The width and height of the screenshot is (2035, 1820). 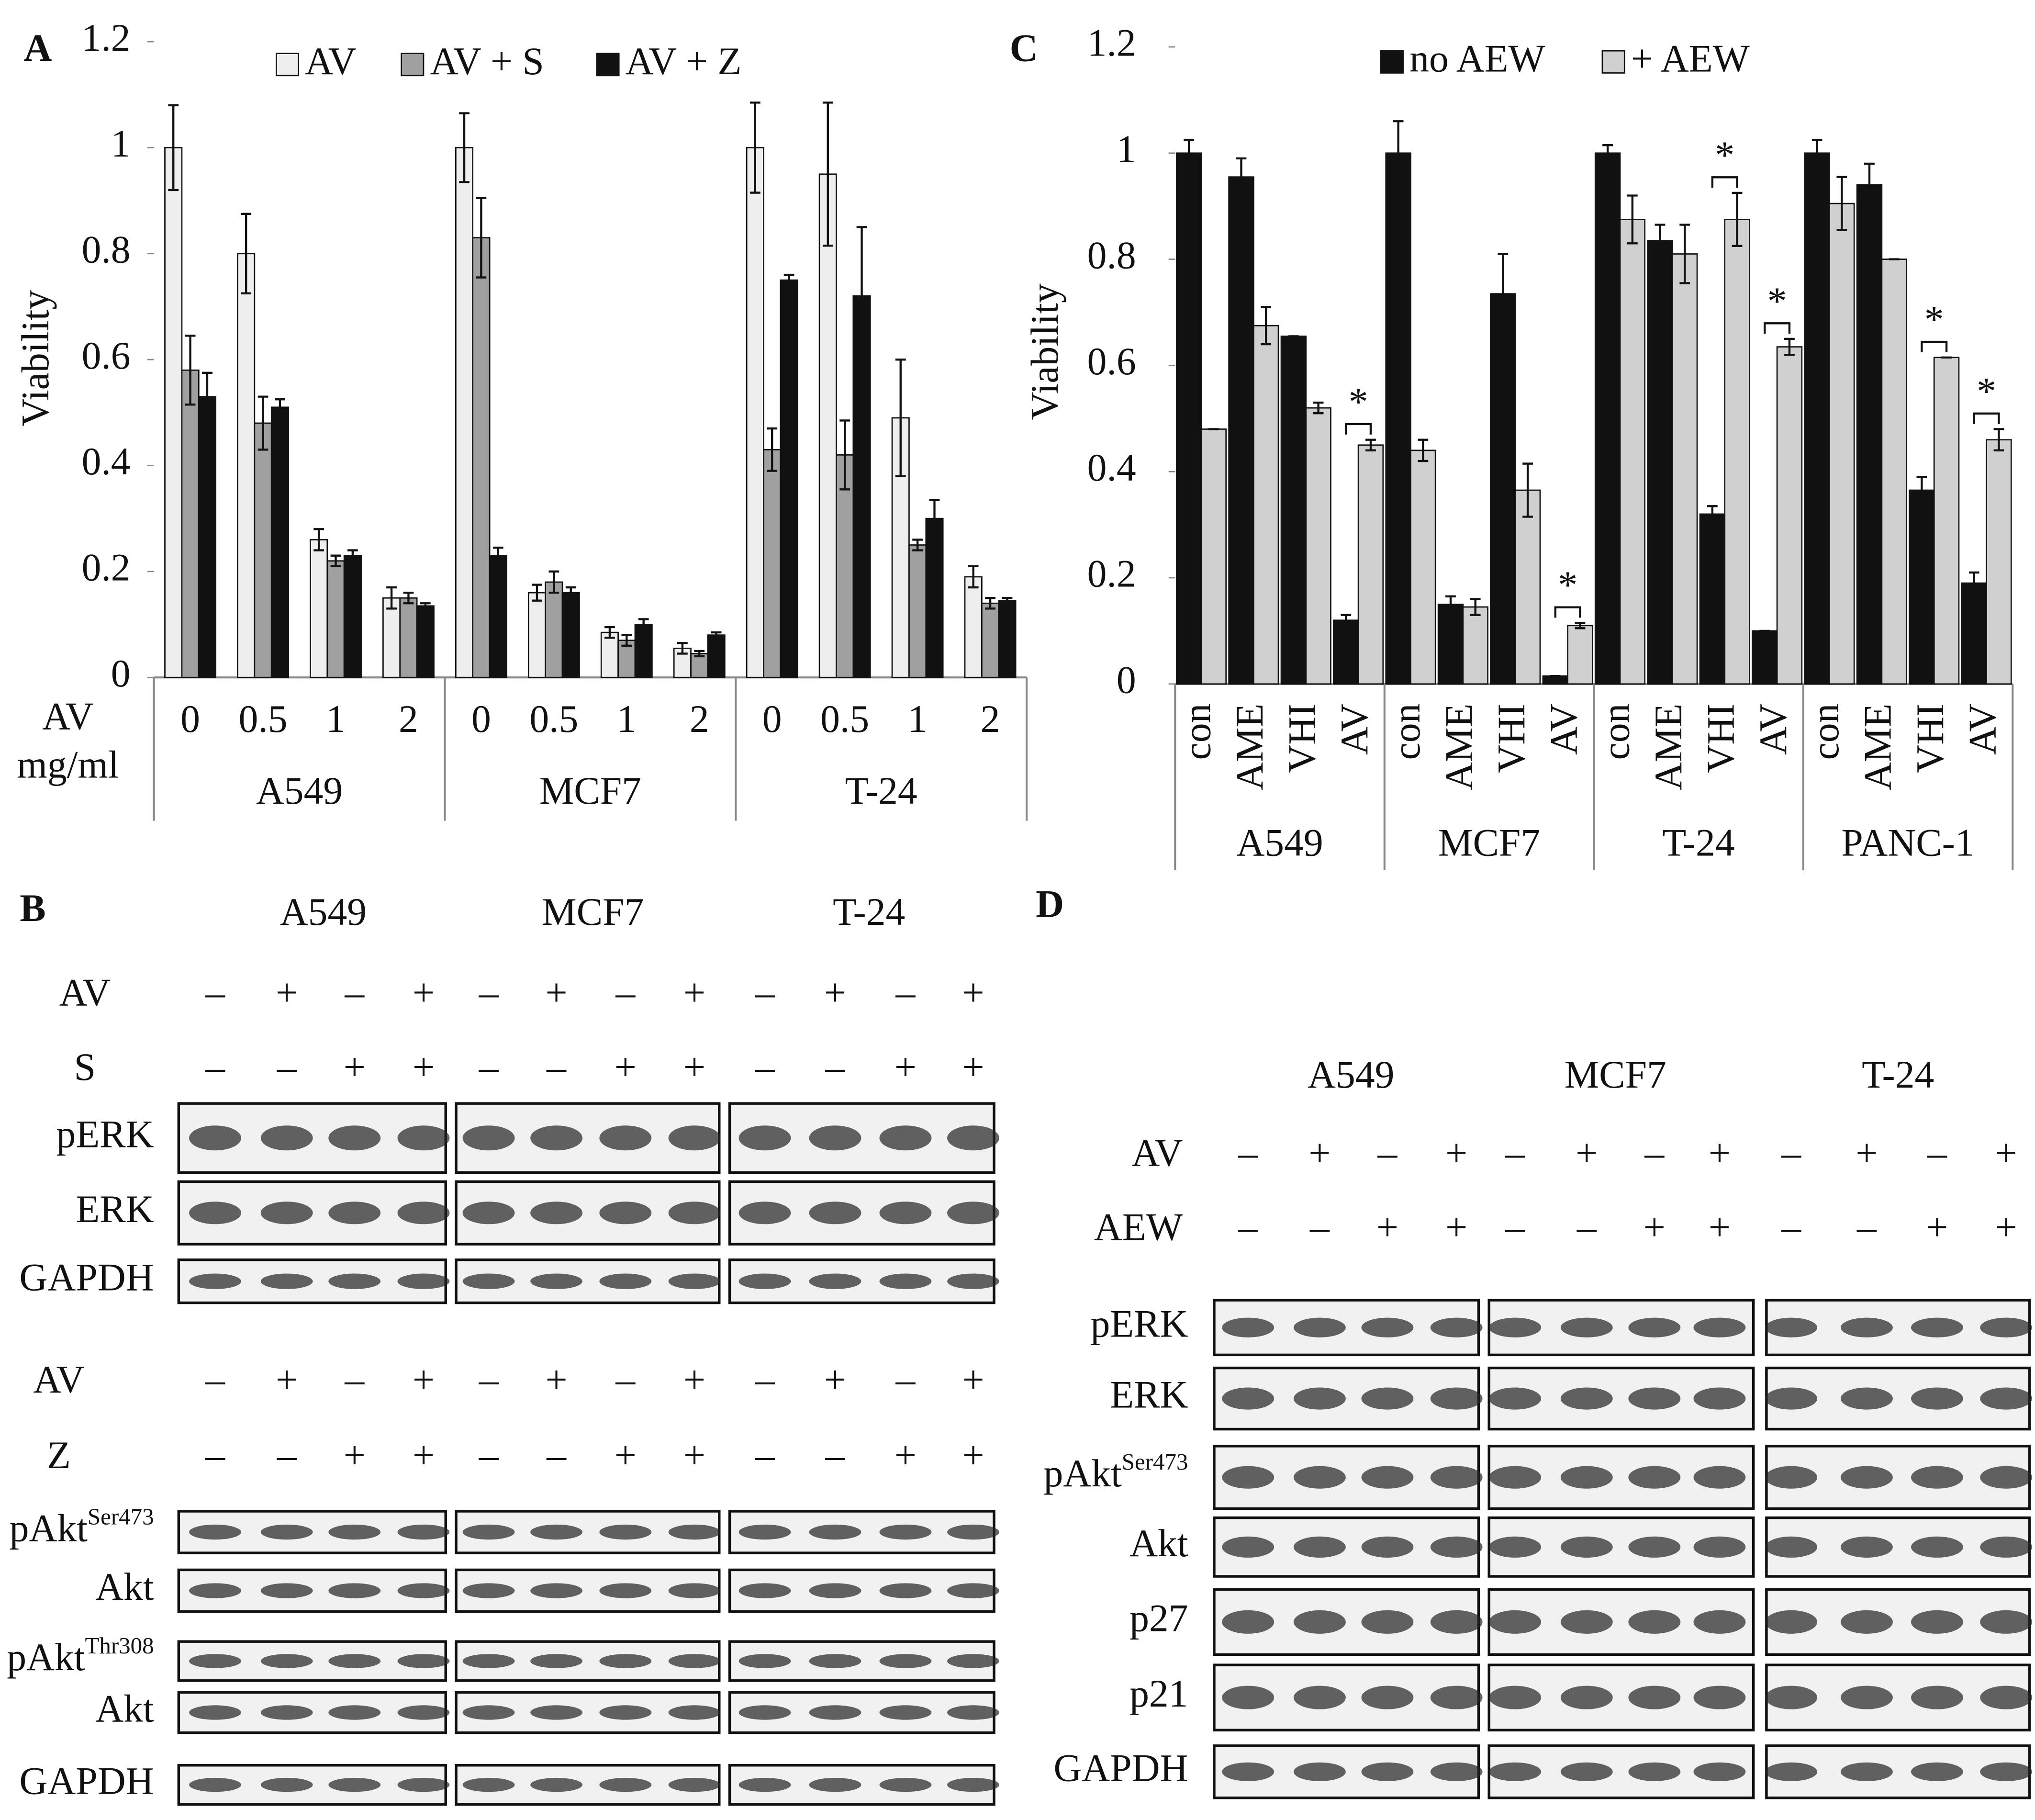 What do you see at coordinates (1139, 1227) in the screenshot?
I see `treatment-label: AEW` at bounding box center [1139, 1227].